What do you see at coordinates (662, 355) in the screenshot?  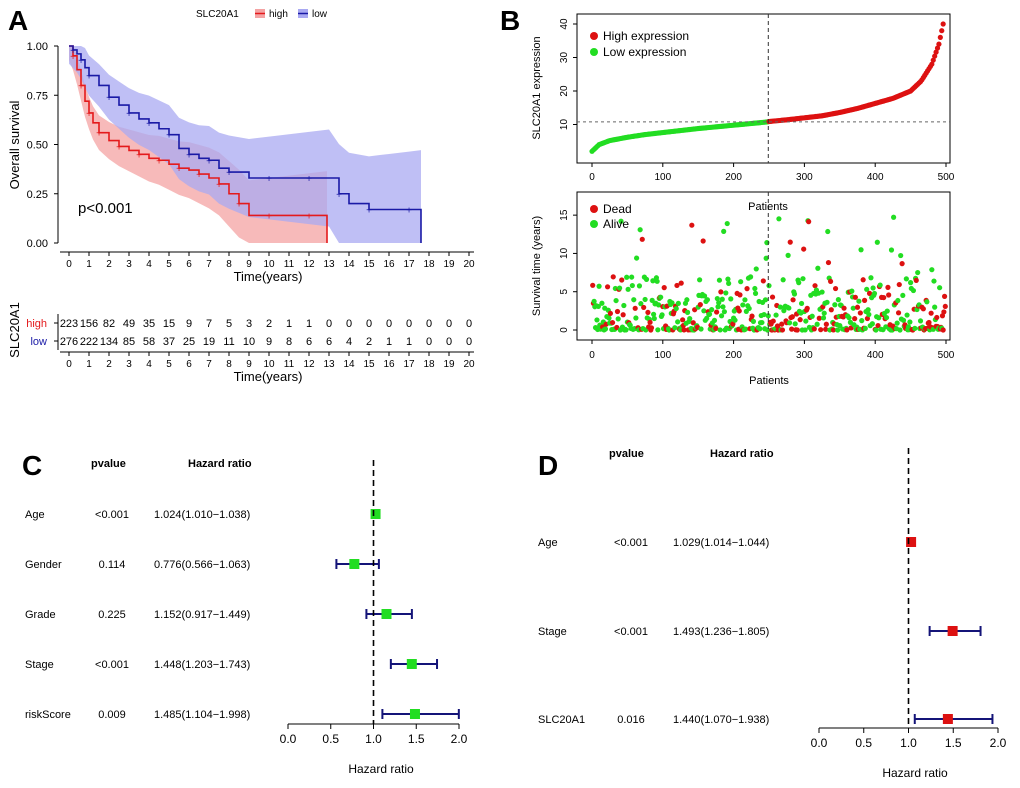 I see `stat-xtick-label: 100` at bounding box center [662, 355].